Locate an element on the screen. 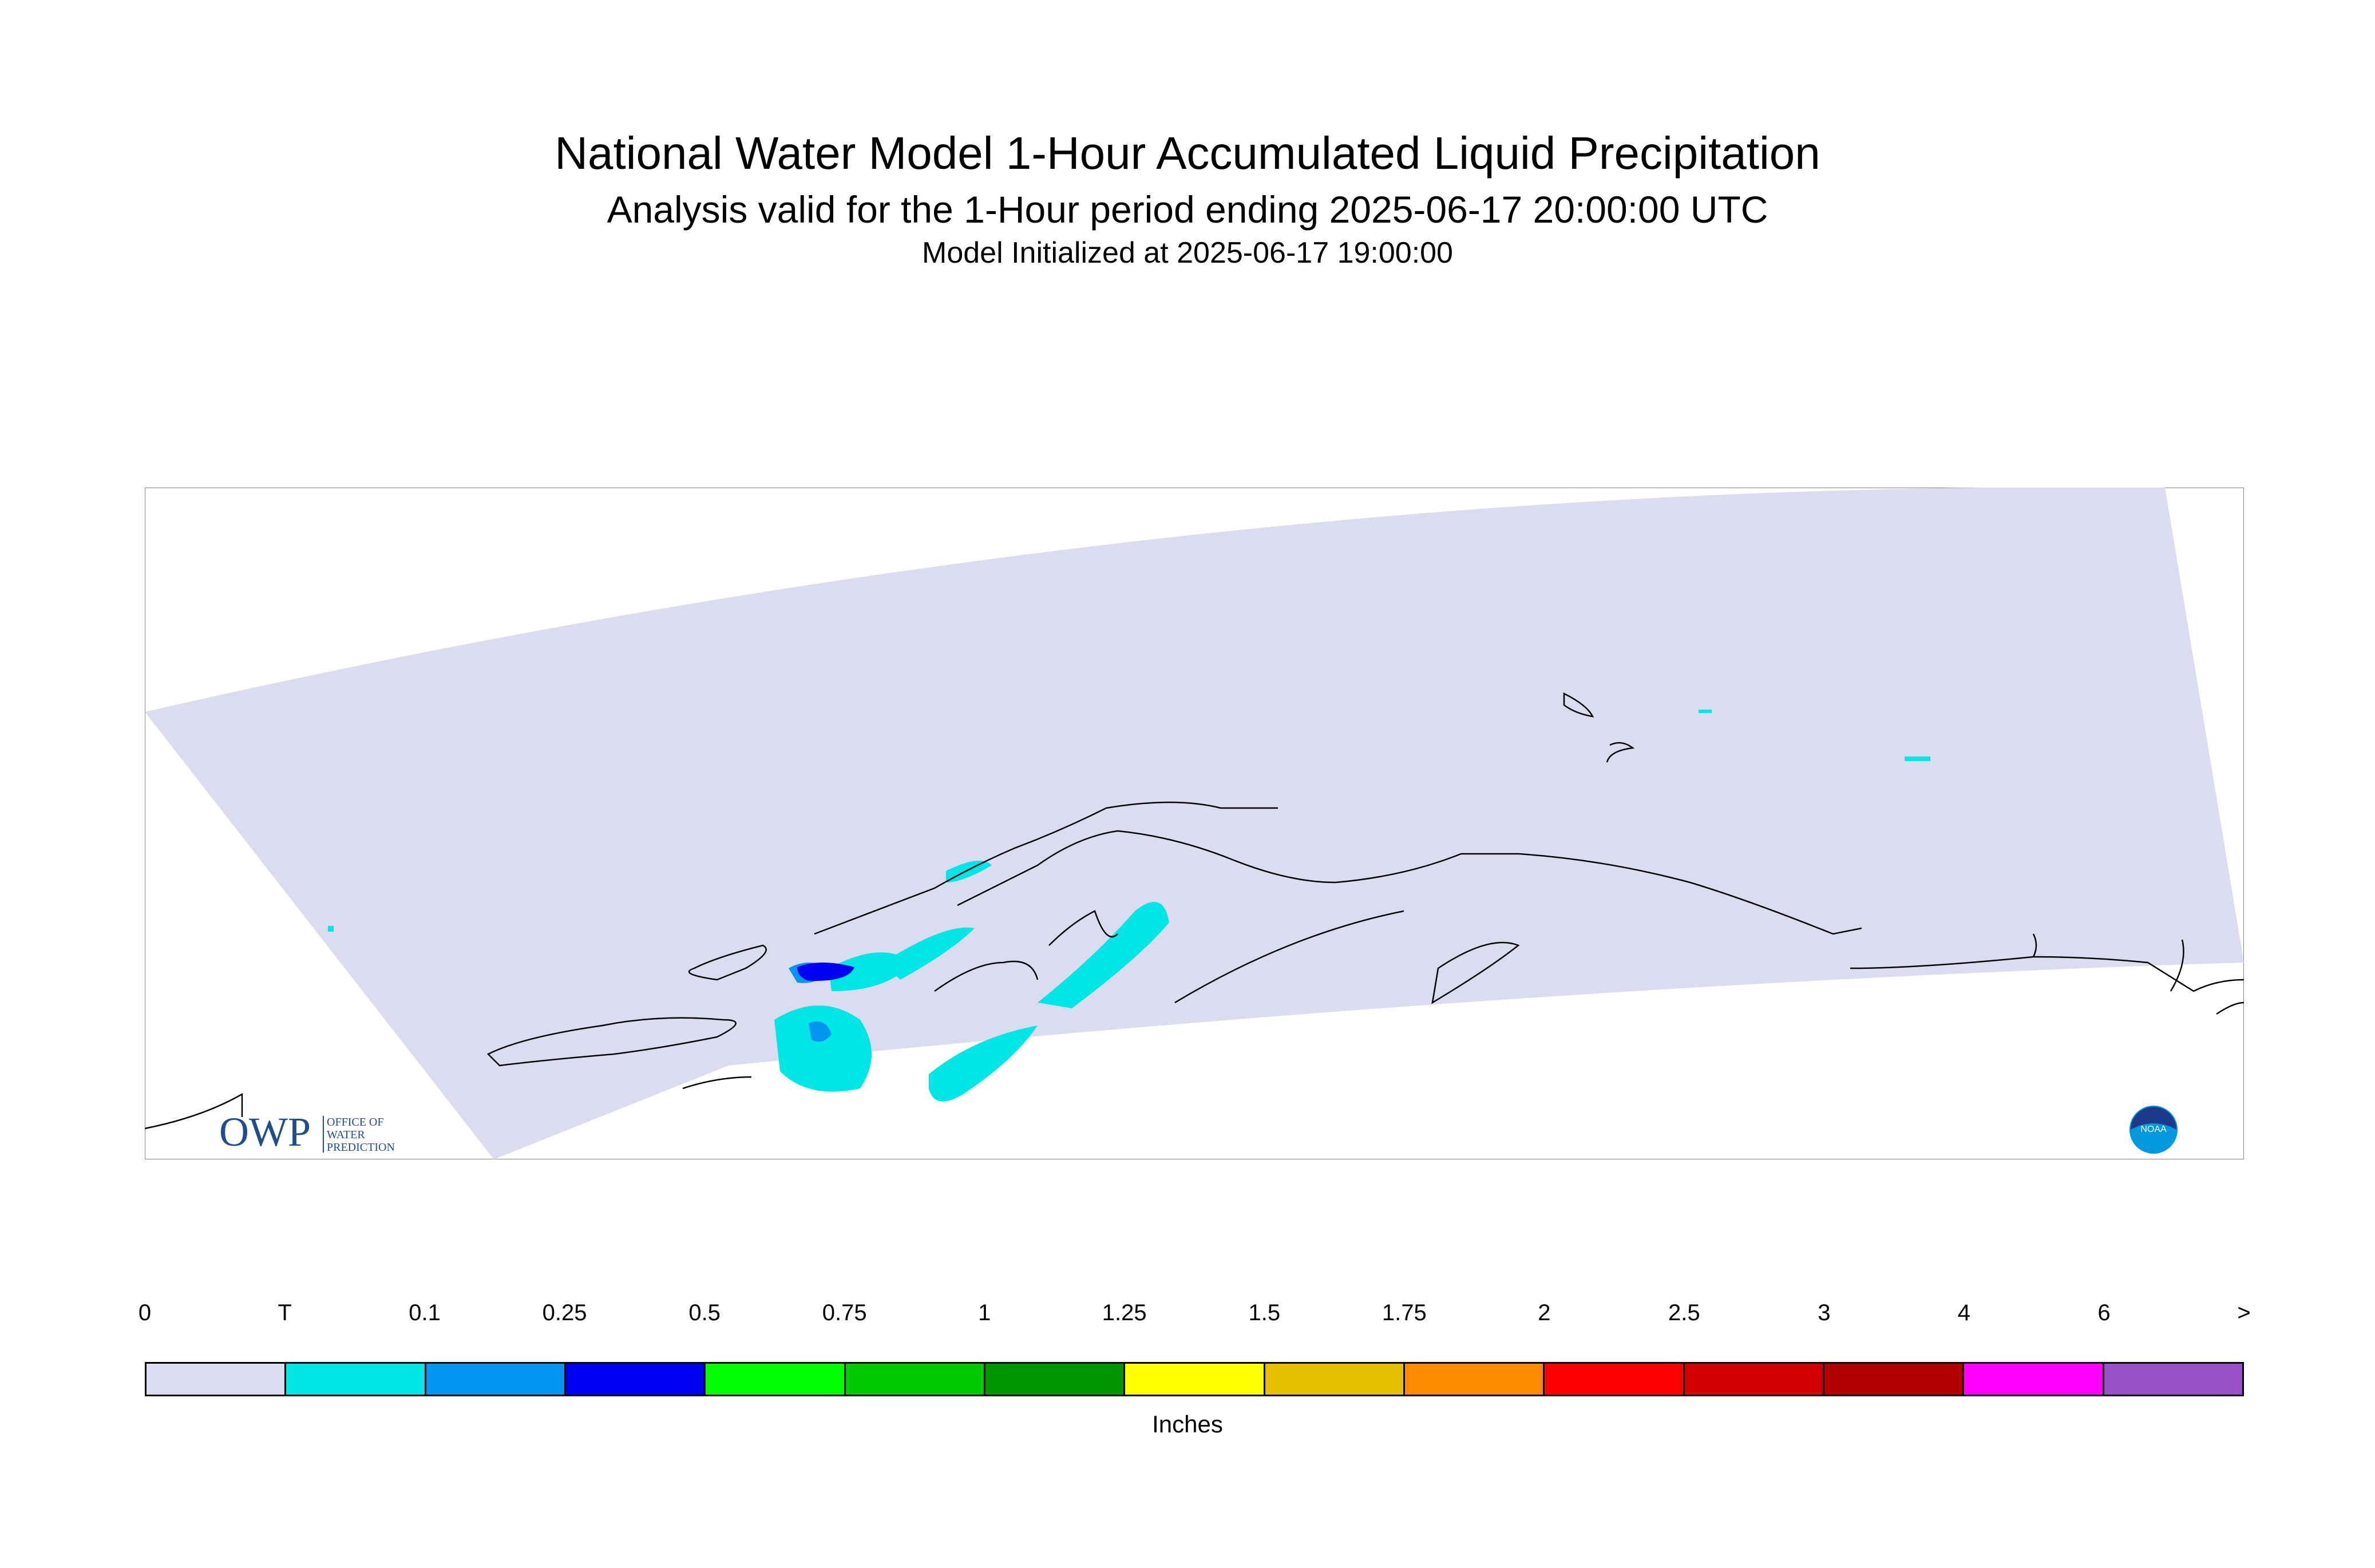 Image resolution: width=2375 pixels, height=1568 pixels. legend-tick-label: 4 is located at coordinates (1964, 1312).